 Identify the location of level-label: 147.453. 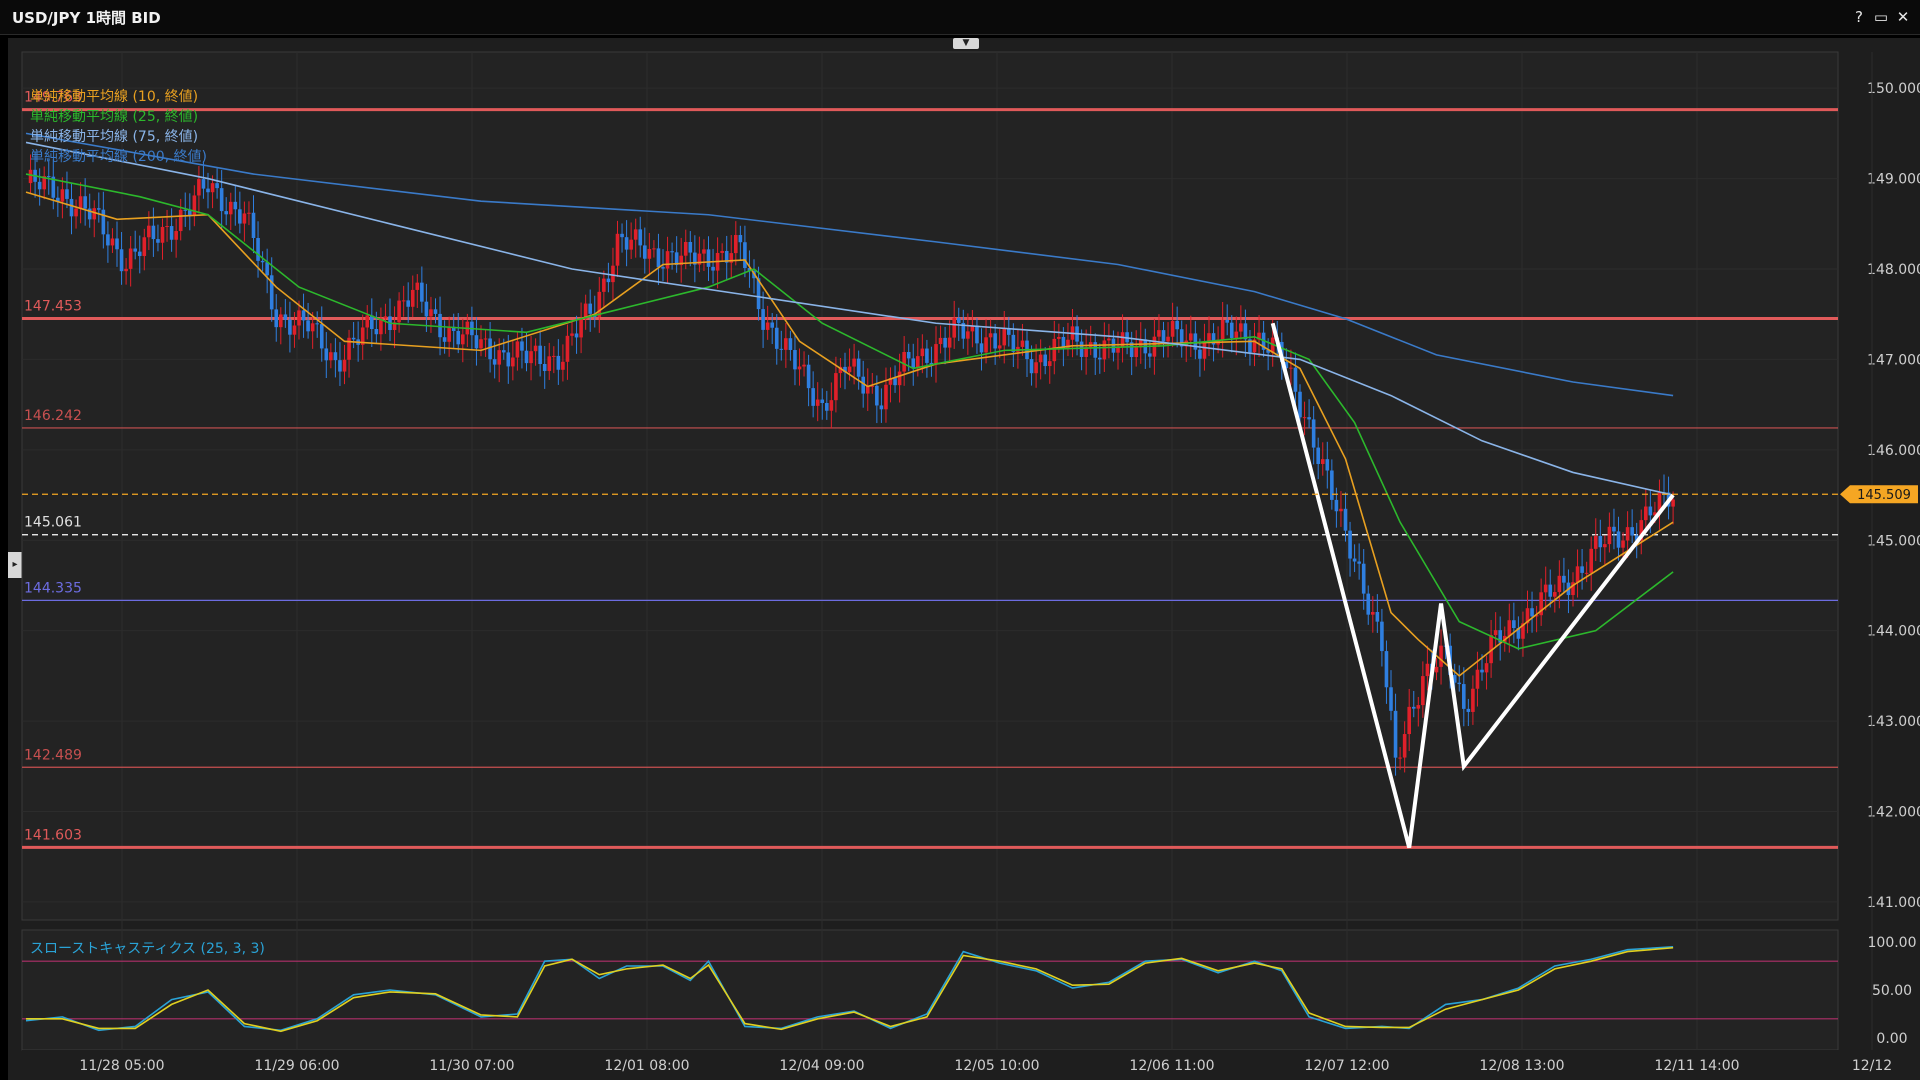
(53, 306).